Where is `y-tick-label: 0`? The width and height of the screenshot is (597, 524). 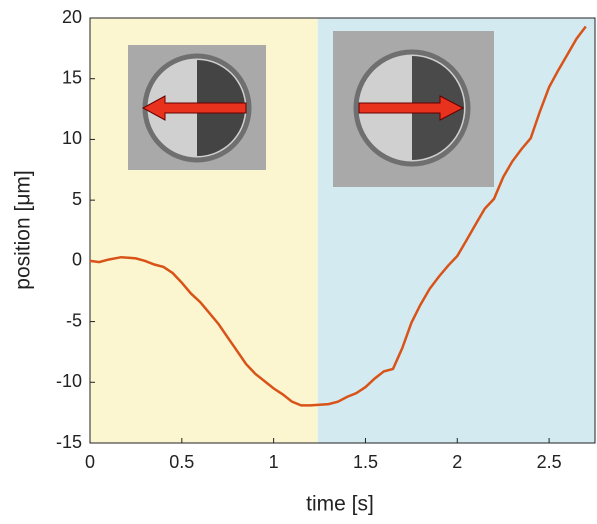 y-tick-label: 0 is located at coordinates (77, 260).